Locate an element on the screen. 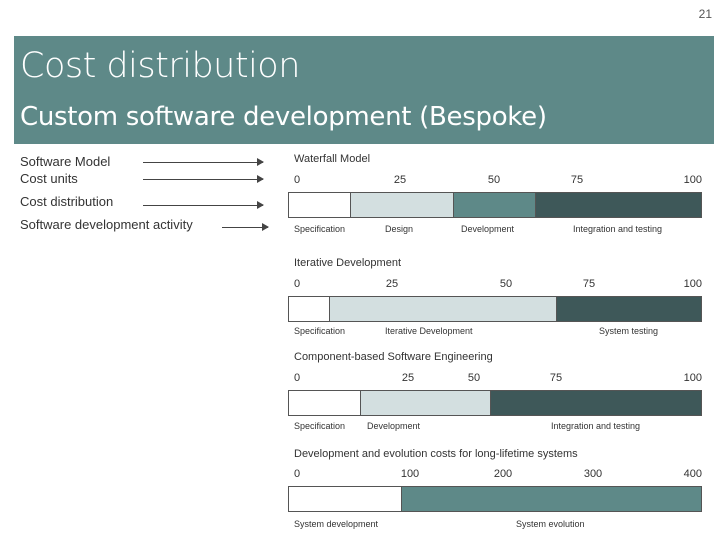 This screenshot has height=540, width=720. arrow-software-model is located at coordinates (203, 162).